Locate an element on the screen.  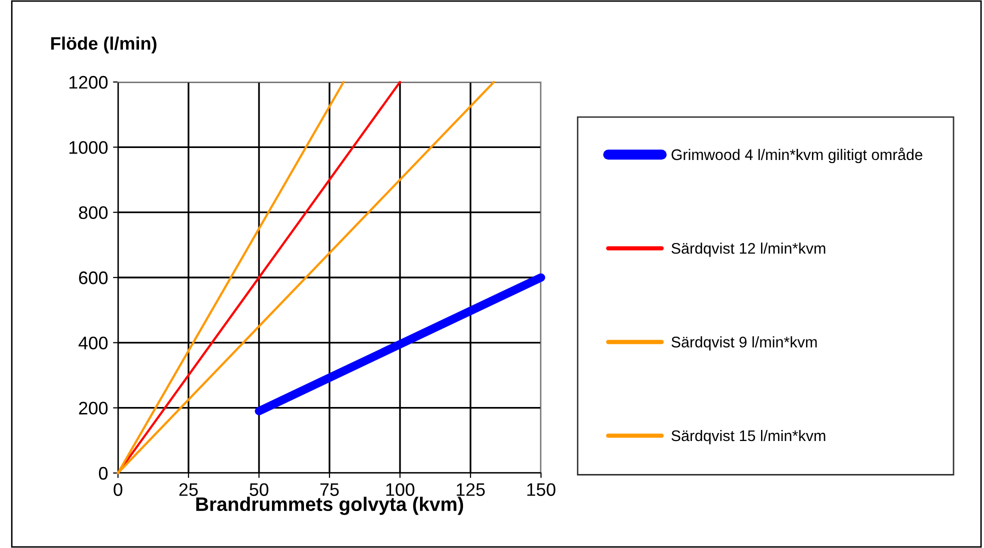
x-axis-title: Brandrummets golvyta (kvm) is located at coordinates (330, 505).